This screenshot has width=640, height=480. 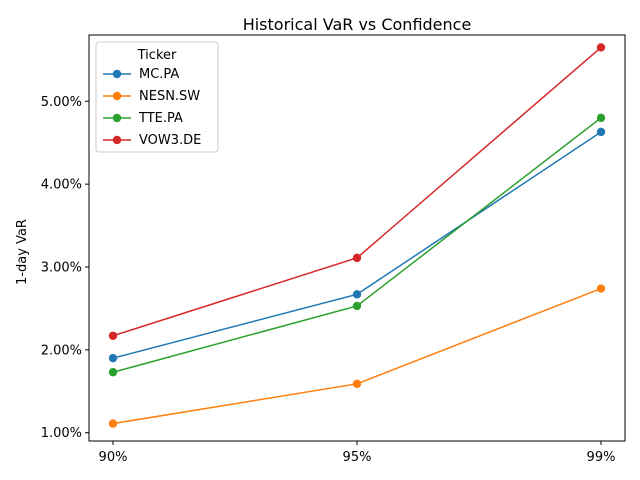 What do you see at coordinates (159, 74) in the screenshot?
I see `legend-label-mc-pa: MC.PA` at bounding box center [159, 74].